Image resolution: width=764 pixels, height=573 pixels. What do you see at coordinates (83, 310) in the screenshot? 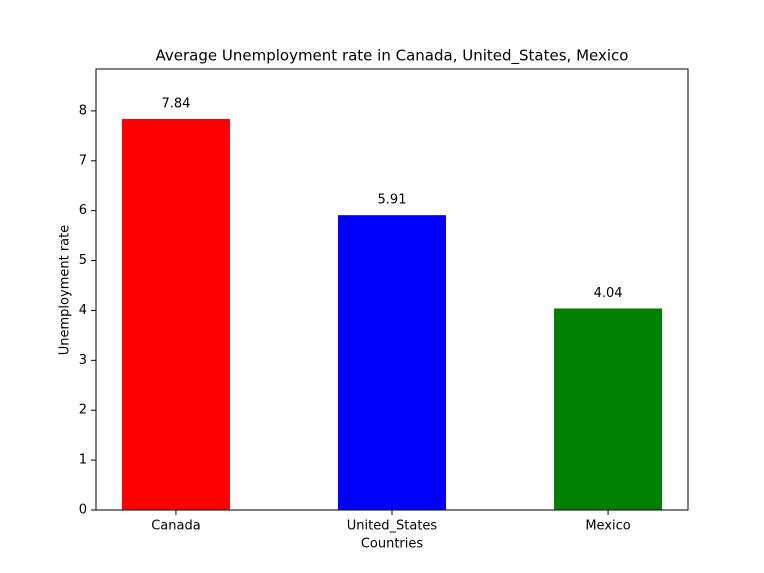
I see `y-tick-label: 4` at bounding box center [83, 310].